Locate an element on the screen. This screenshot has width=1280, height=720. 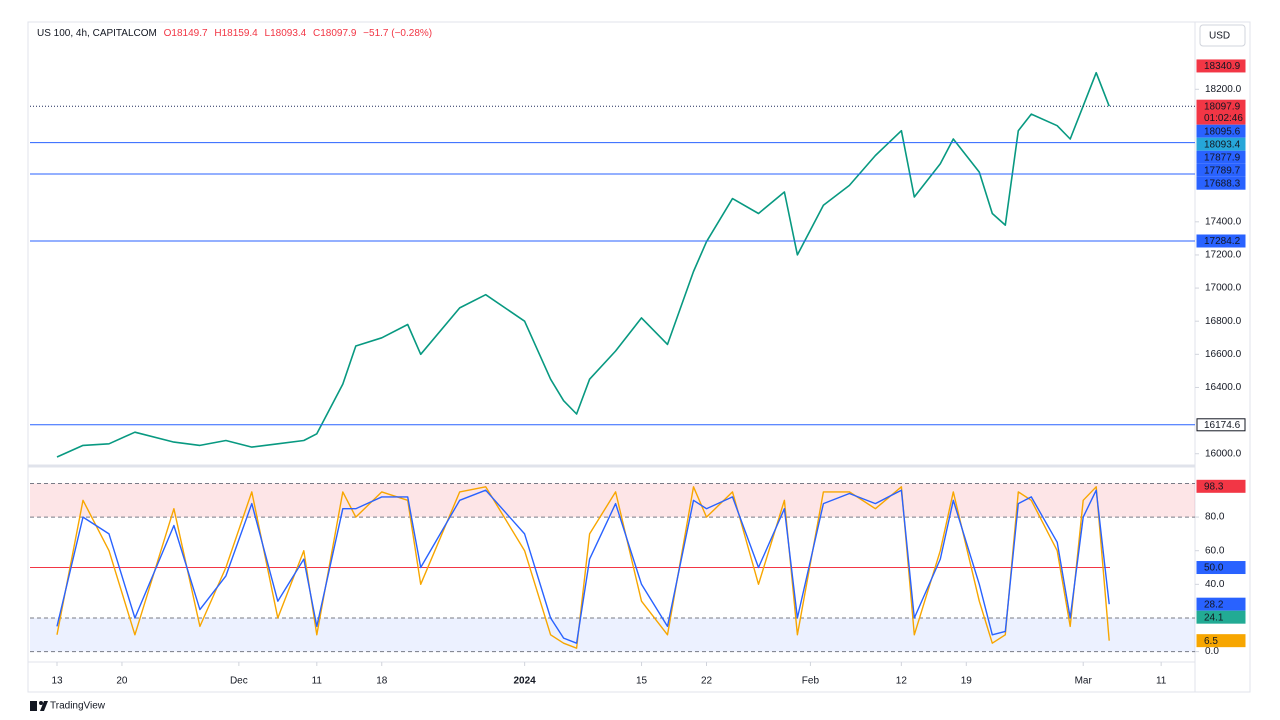
price-label: 16174.6 is located at coordinates (1222, 425).